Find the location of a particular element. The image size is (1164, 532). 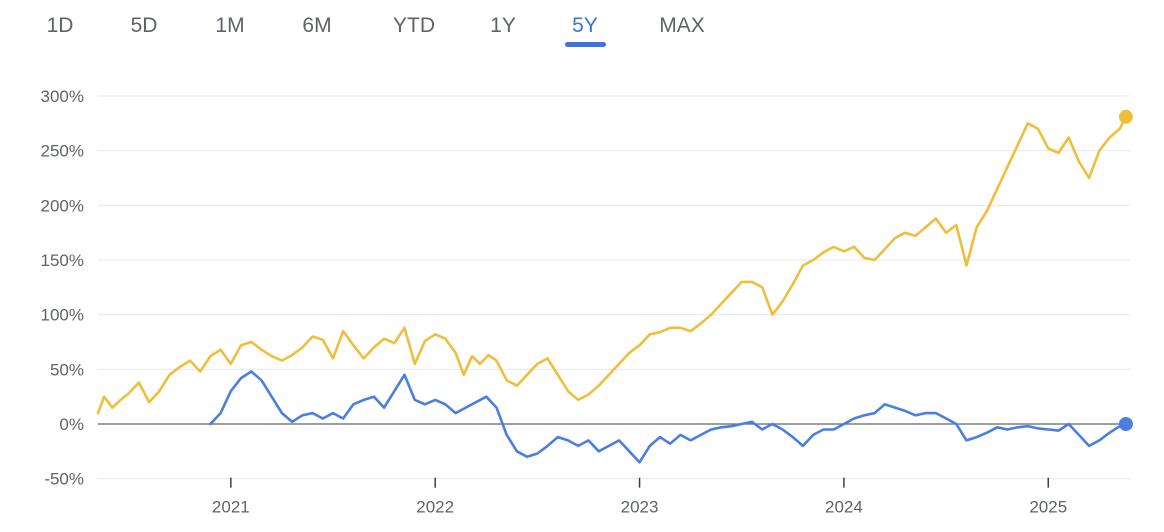

tab-5d: 5D is located at coordinates (144, 25).